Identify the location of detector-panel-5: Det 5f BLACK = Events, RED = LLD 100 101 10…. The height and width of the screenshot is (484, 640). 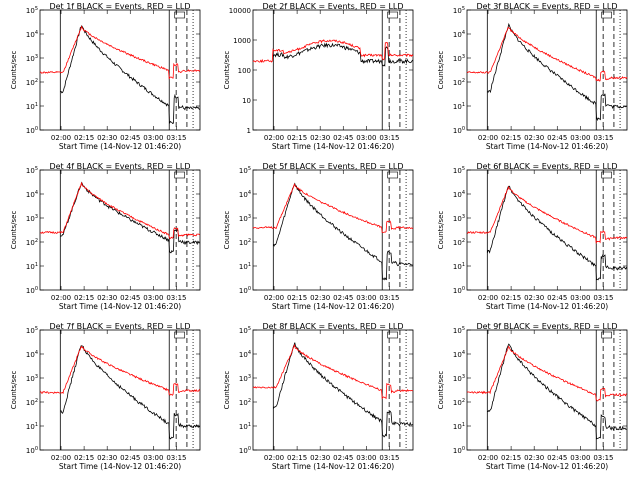
(318, 236).